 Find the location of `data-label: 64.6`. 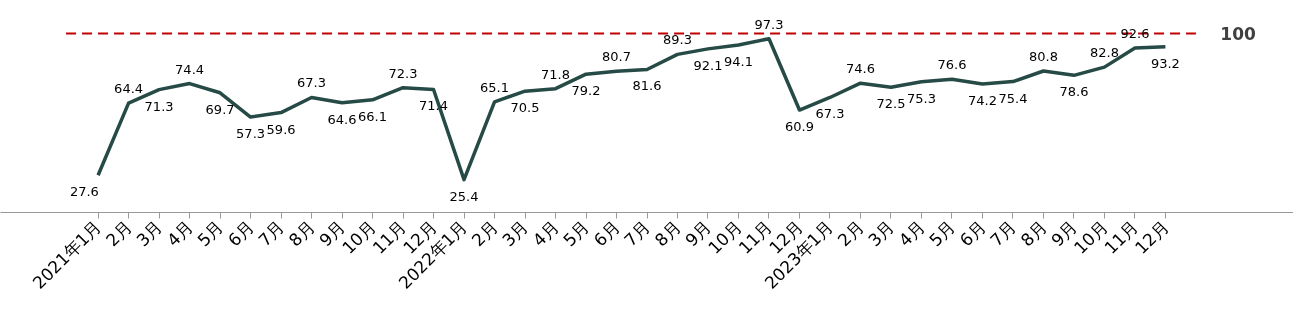

data-label: 64.6 is located at coordinates (342, 119).